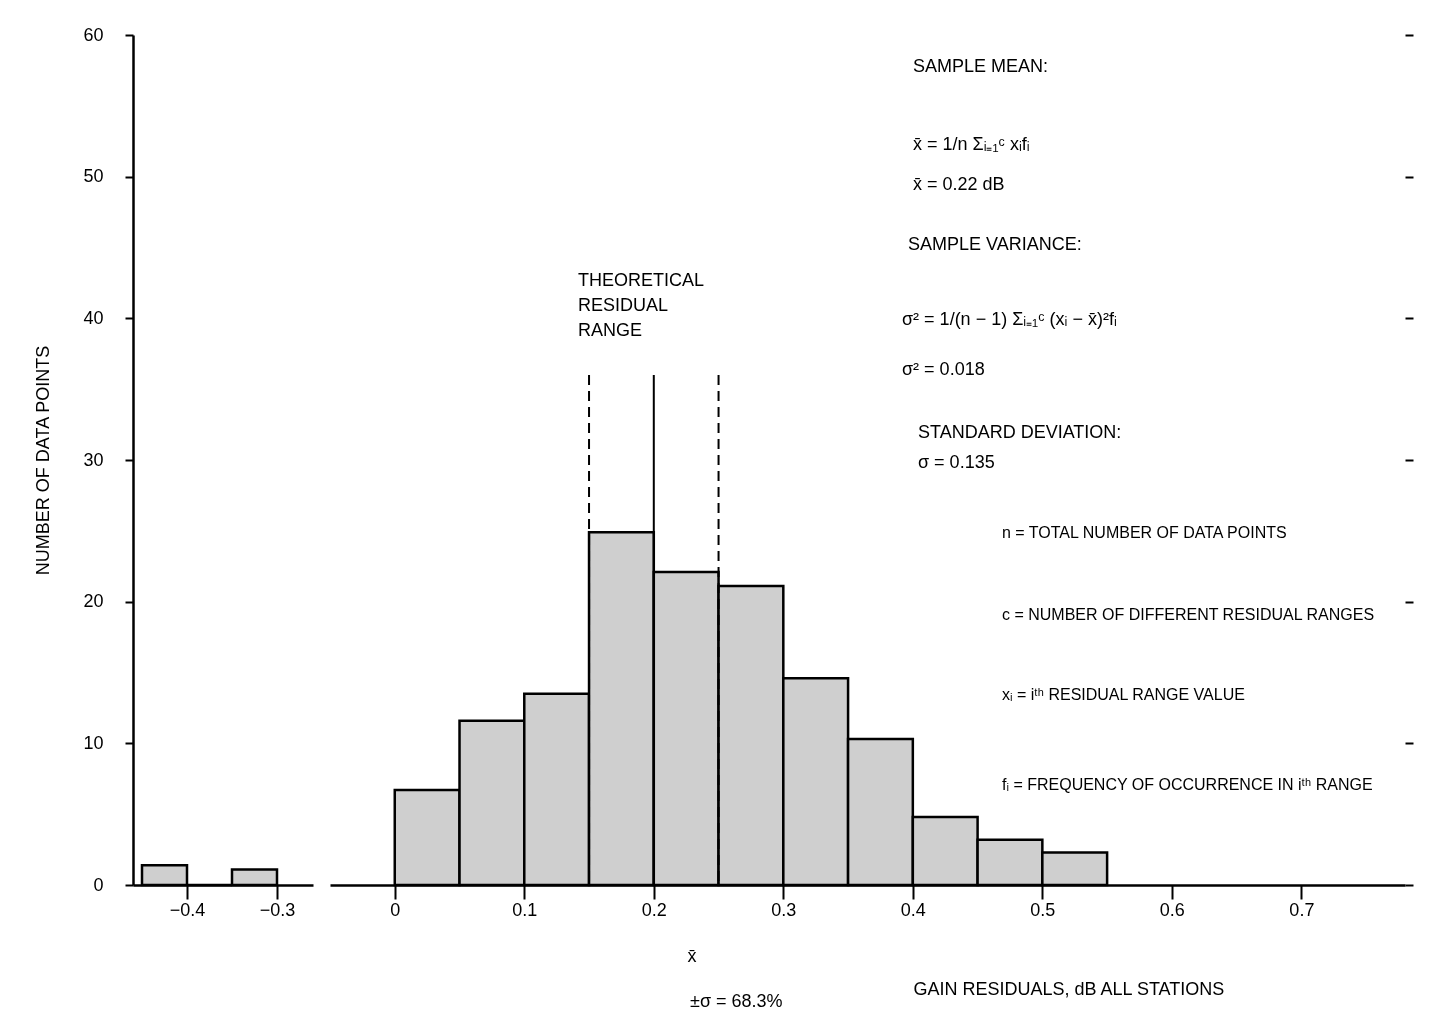  Describe the element at coordinates (654, 909) in the screenshot. I see `x-tick-label: 0.2` at that location.